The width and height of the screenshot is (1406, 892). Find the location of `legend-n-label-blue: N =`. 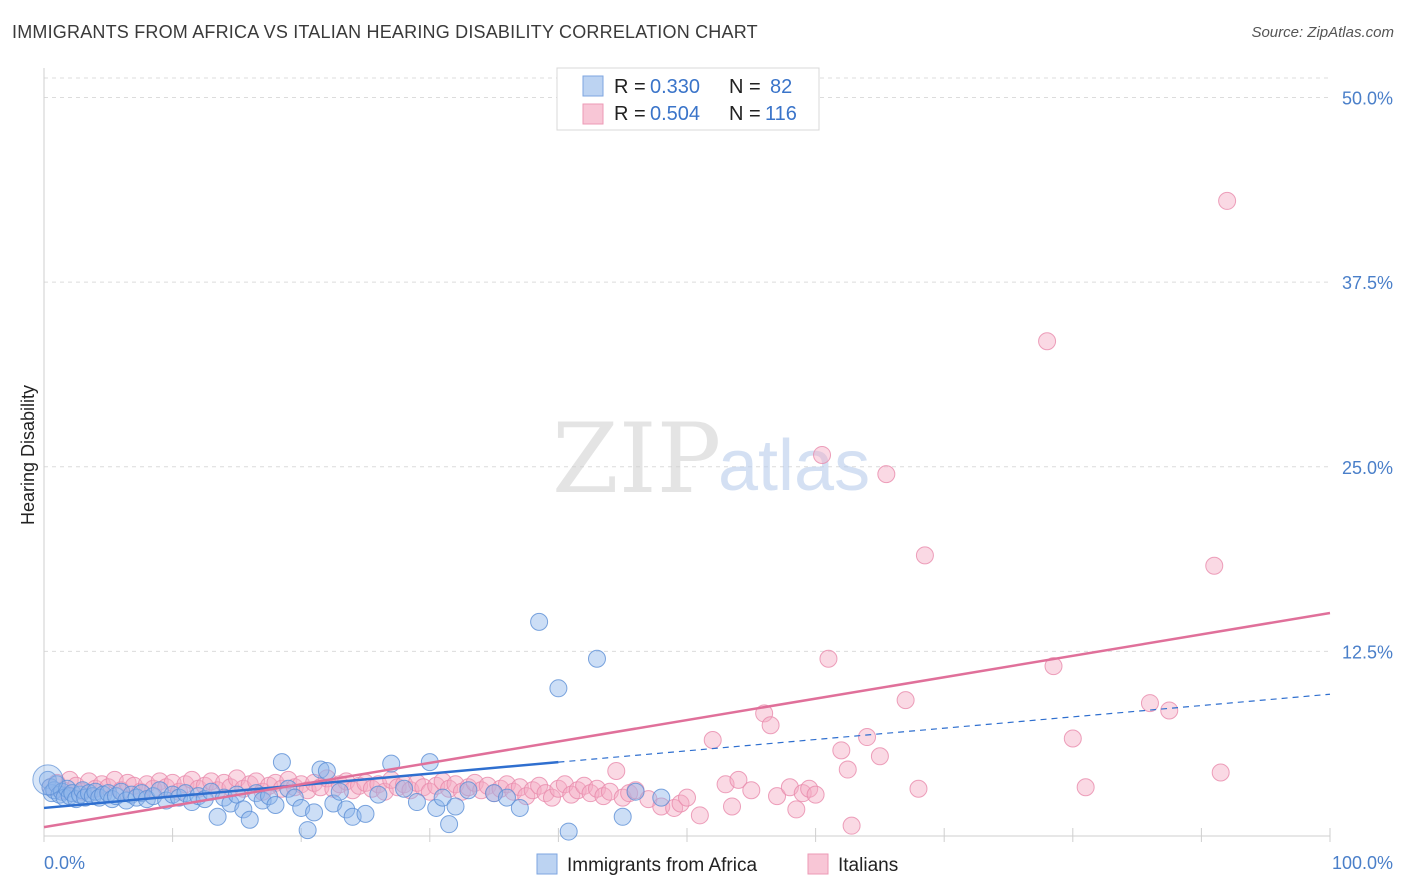

legend-n-label-blue: N = is located at coordinates (745, 87).